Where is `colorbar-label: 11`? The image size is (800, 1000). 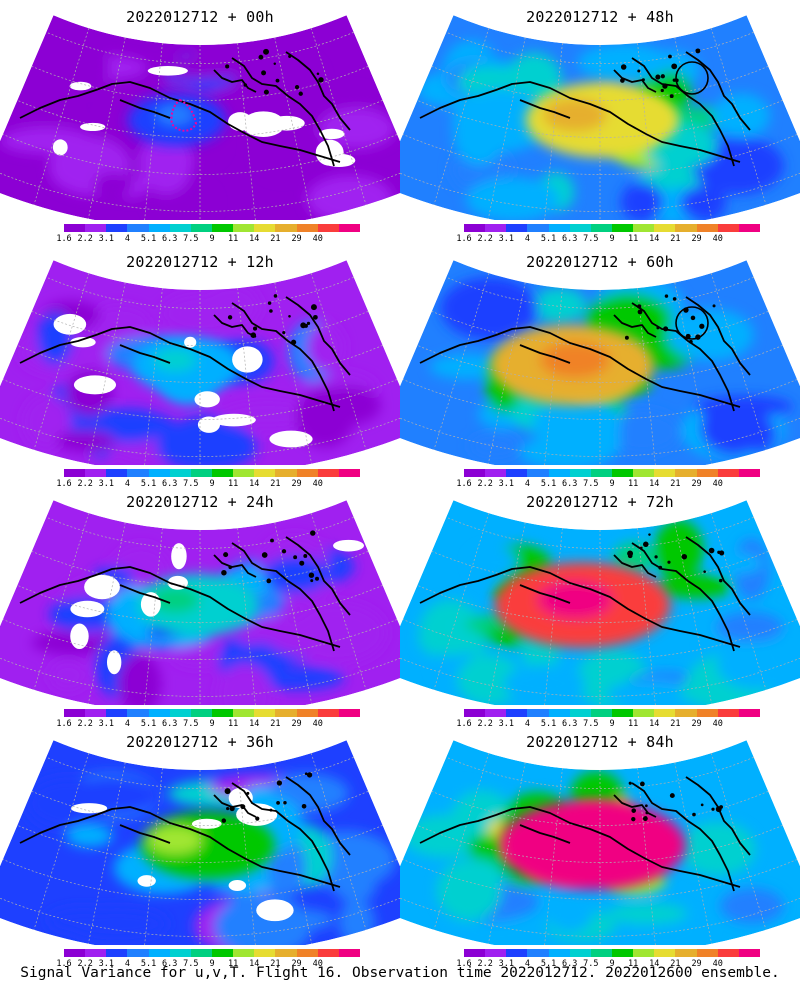 colorbar-label: 11 is located at coordinates (233, 239).